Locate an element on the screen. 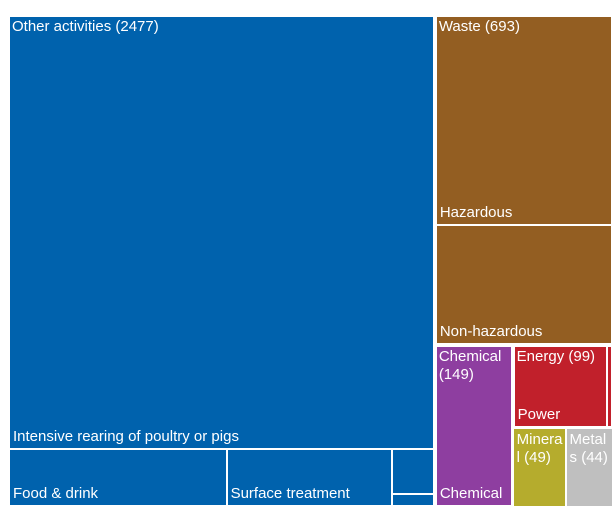 This screenshot has height=507, width=613. child-cell: Hazardous is located at coordinates (523, 120).